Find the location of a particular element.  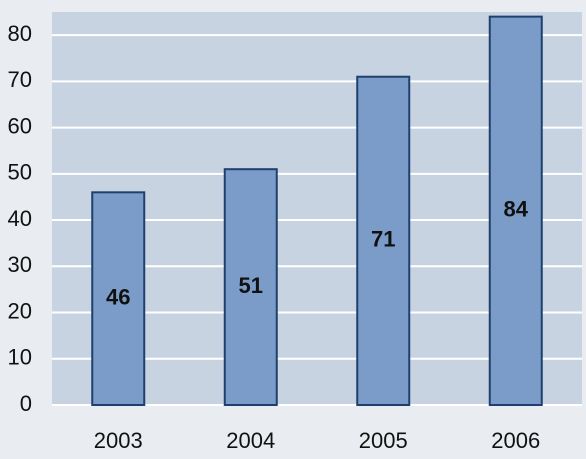

value-label: 71 is located at coordinates (383, 239).